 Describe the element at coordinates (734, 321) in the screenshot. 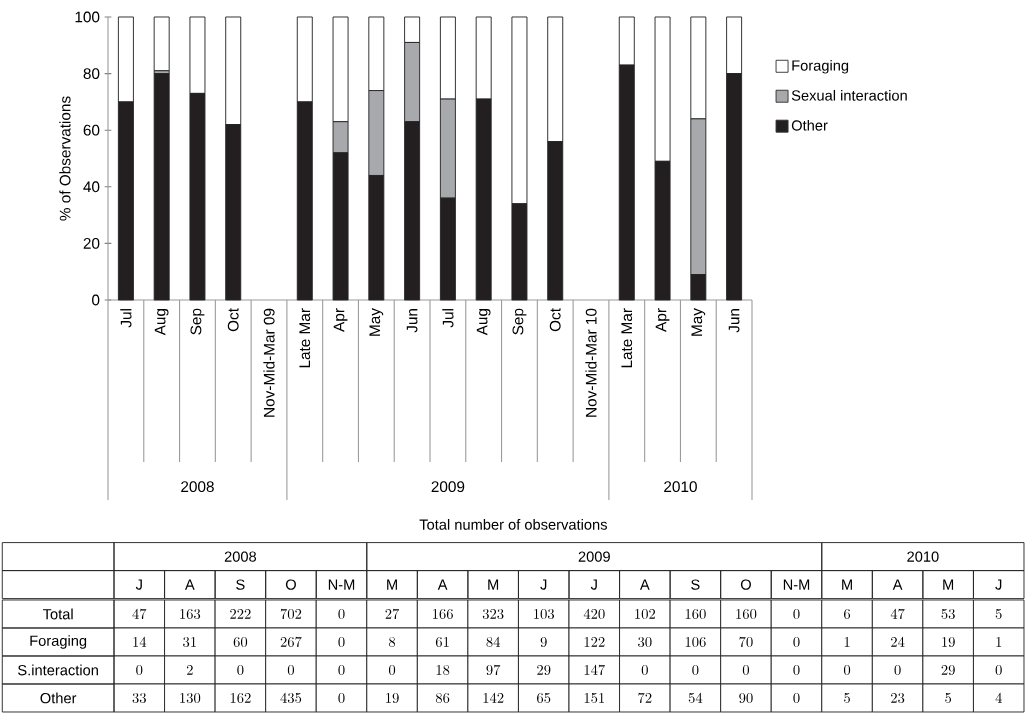

I see `x-tick-label: Jun` at that location.